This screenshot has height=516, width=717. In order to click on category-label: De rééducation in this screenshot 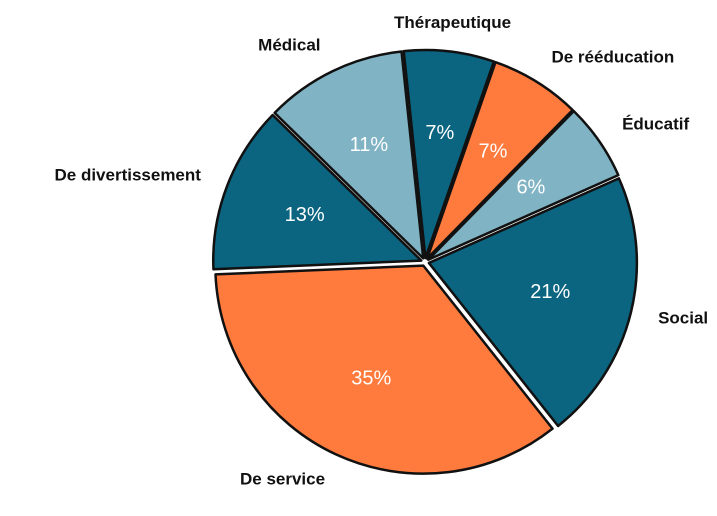, I will do `click(612, 57)`.